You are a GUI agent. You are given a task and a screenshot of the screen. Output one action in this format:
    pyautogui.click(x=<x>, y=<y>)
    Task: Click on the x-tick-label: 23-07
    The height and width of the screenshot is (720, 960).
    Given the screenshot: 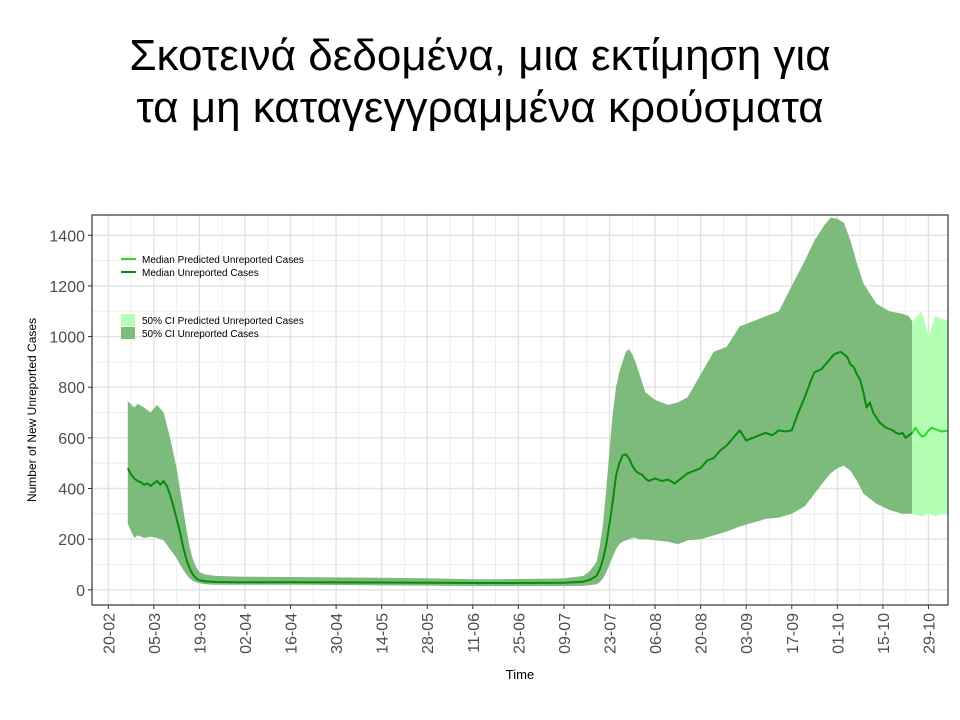 What is the action you would take?
    pyautogui.click(x=611, y=633)
    